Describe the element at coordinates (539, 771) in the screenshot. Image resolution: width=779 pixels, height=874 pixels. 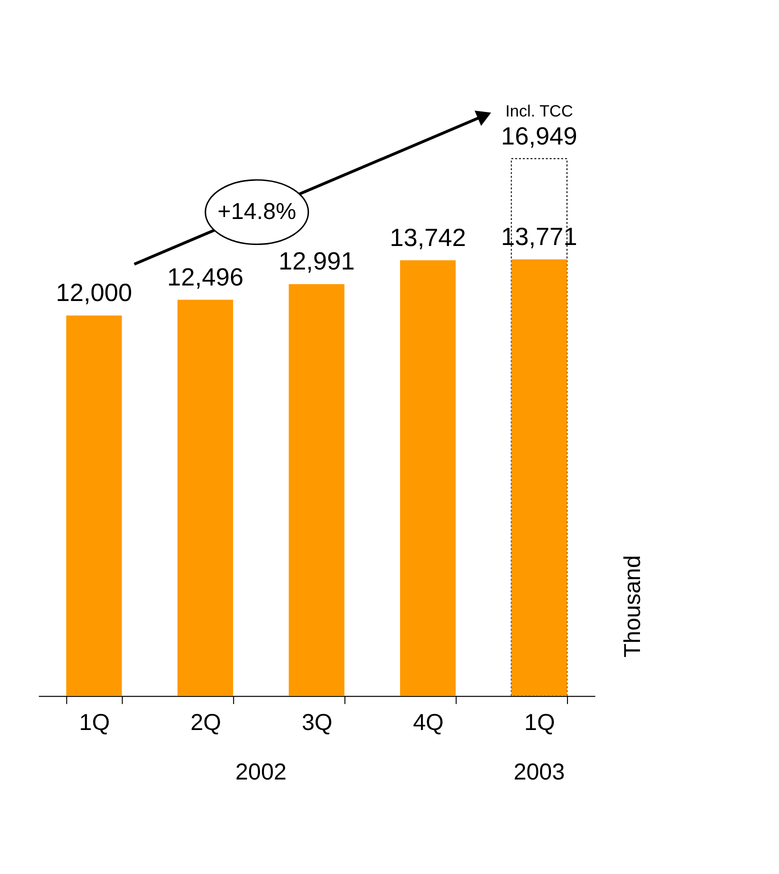
I see `text: 2003` at that location.